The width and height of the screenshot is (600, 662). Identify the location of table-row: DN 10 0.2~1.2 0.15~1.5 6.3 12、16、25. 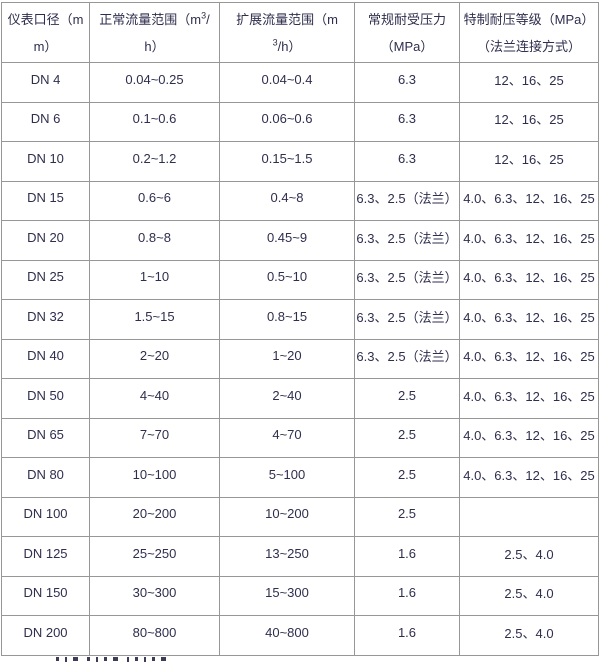
(300, 161).